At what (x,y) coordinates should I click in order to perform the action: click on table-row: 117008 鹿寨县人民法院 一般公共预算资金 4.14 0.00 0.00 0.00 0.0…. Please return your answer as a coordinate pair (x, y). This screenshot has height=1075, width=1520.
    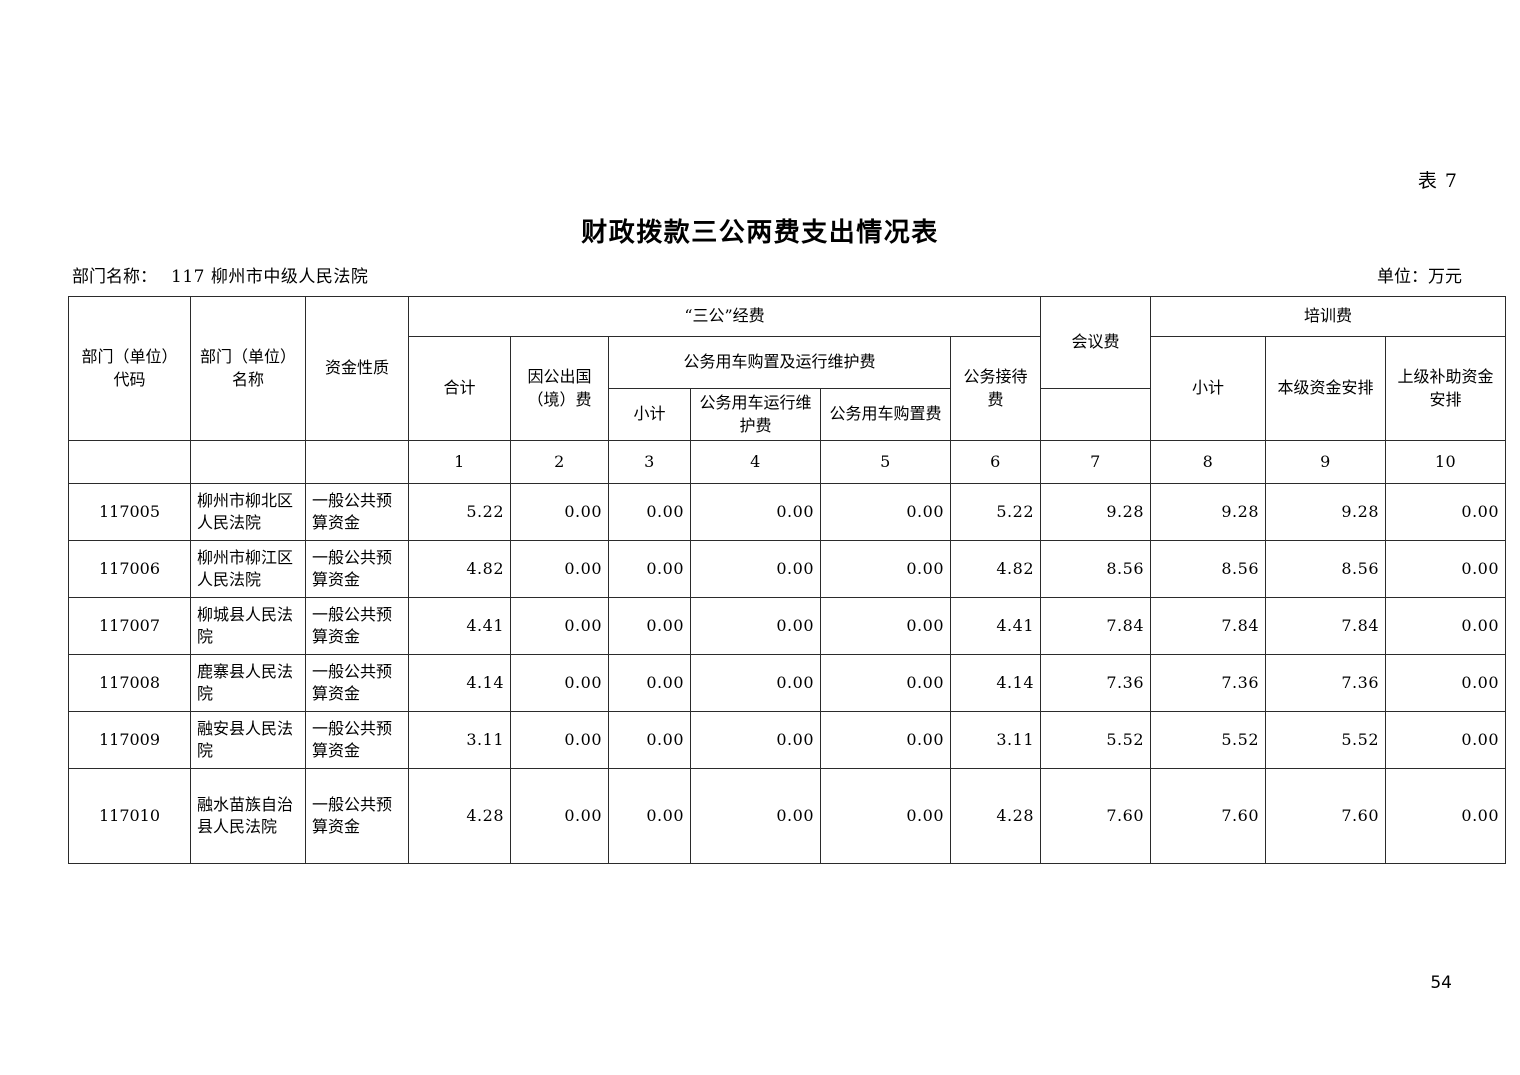
    Looking at the image, I should click on (787, 683).